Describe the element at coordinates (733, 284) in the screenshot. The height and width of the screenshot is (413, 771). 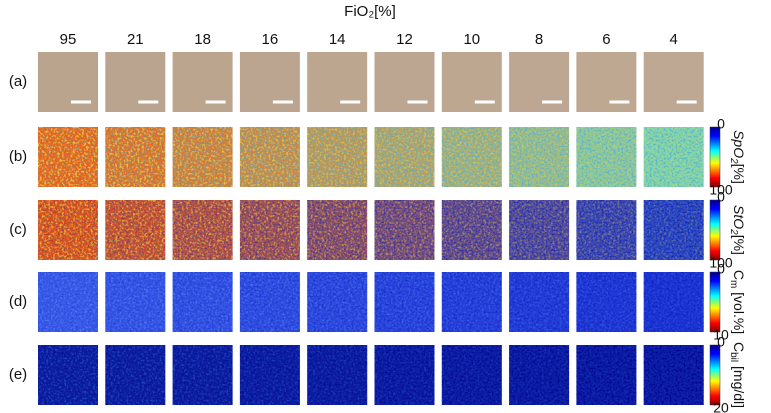
I see `title-sub: m` at that location.